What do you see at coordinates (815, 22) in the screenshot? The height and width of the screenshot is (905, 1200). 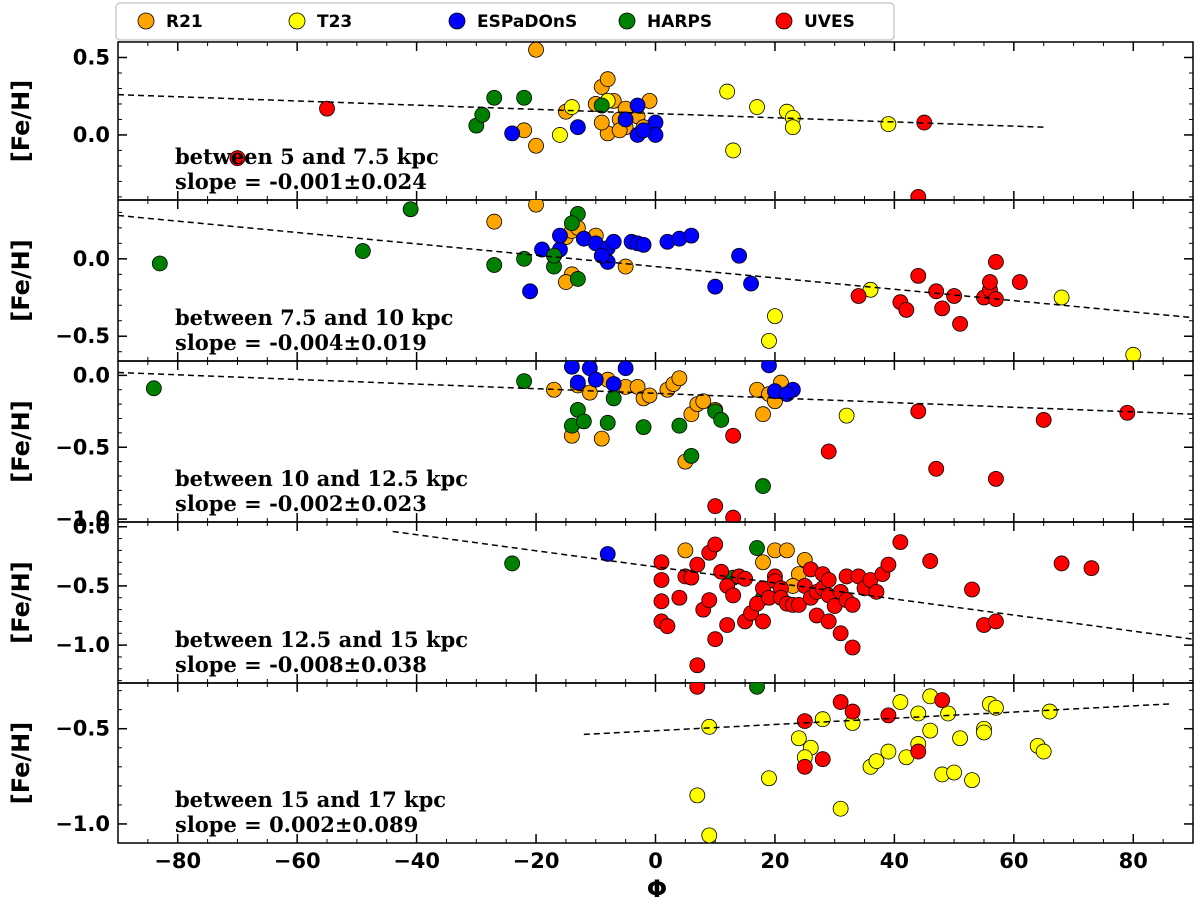 I see `legend-entry-uves: UVES` at bounding box center [815, 22].